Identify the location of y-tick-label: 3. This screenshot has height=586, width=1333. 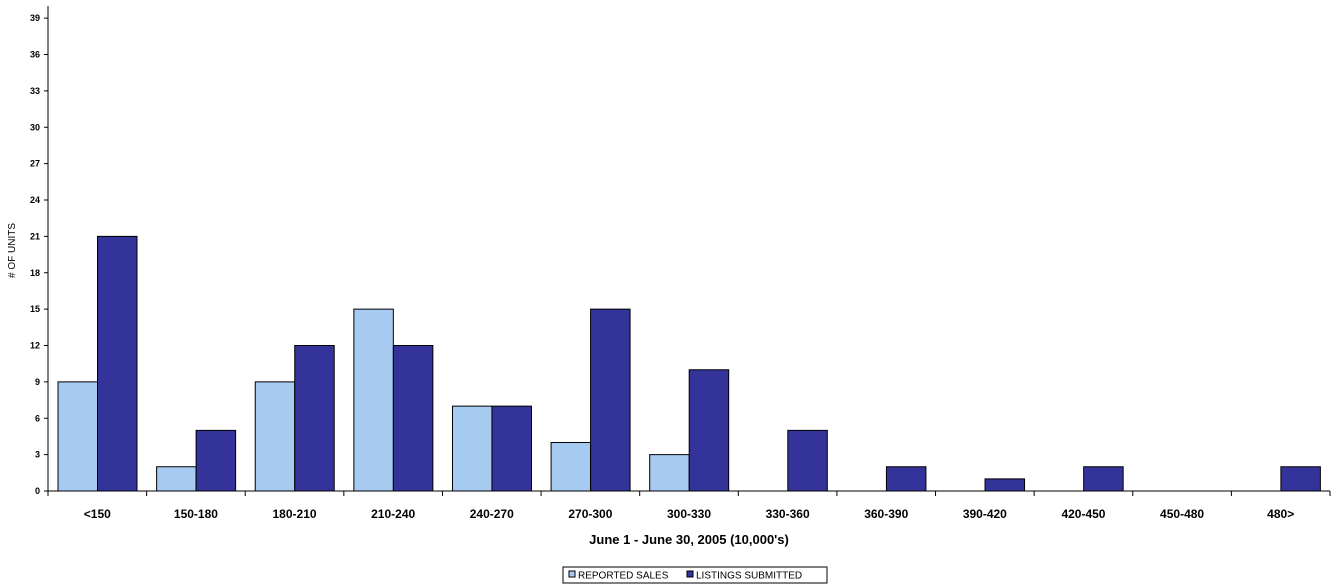
(37, 455).